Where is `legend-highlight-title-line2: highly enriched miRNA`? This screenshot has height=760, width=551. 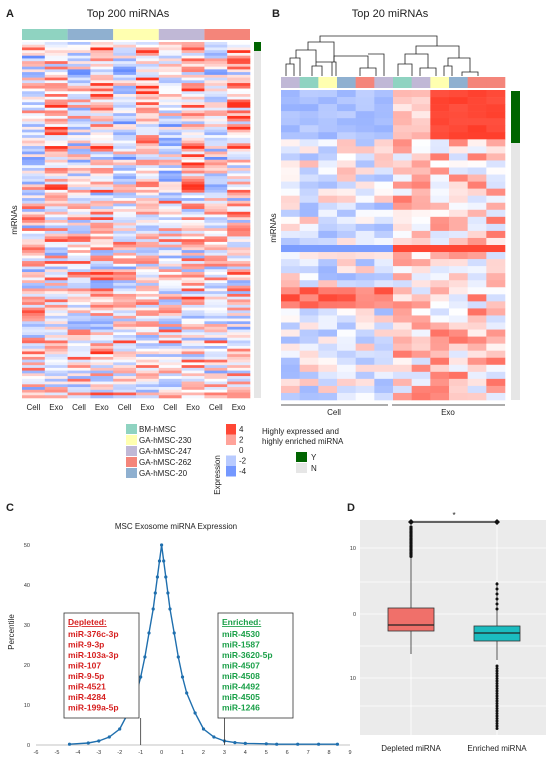
legend-highlight-title-line2: highly enriched miRNA is located at coordinates (303, 441).